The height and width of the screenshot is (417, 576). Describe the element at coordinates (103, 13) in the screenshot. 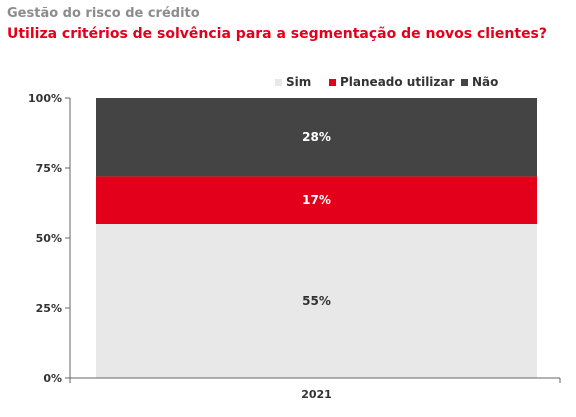

I see `chart-title: Gestão do risco de crédito` at that location.